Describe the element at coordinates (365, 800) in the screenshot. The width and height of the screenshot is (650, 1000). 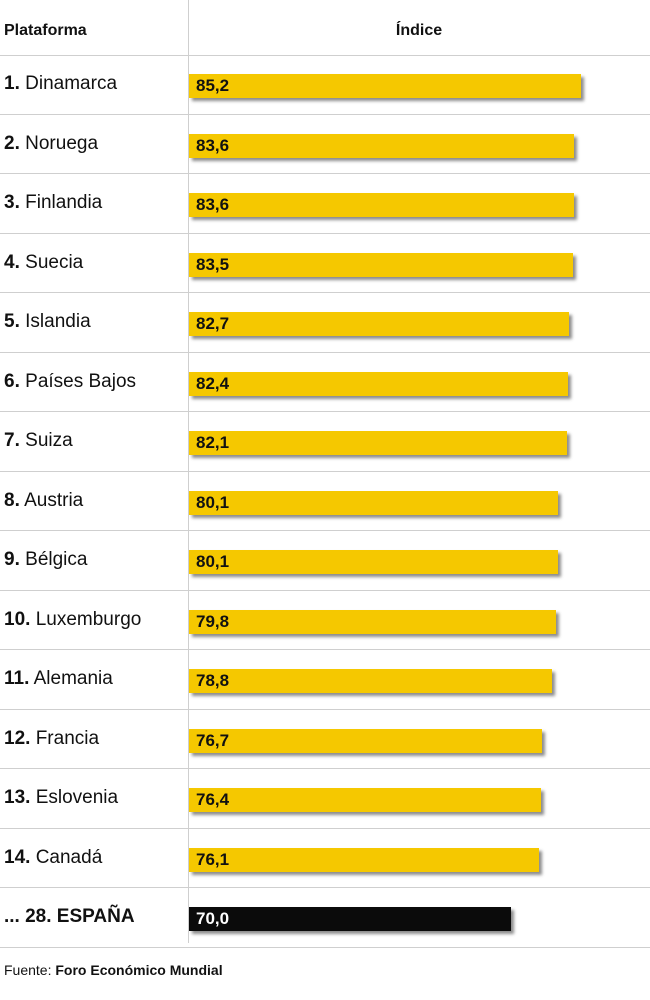
I see `bar: 76,4` at that location.